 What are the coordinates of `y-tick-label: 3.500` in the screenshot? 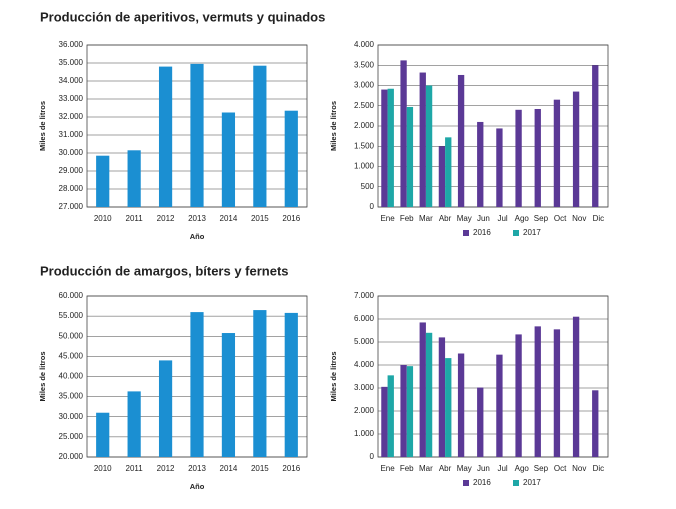 It's located at (364, 64).